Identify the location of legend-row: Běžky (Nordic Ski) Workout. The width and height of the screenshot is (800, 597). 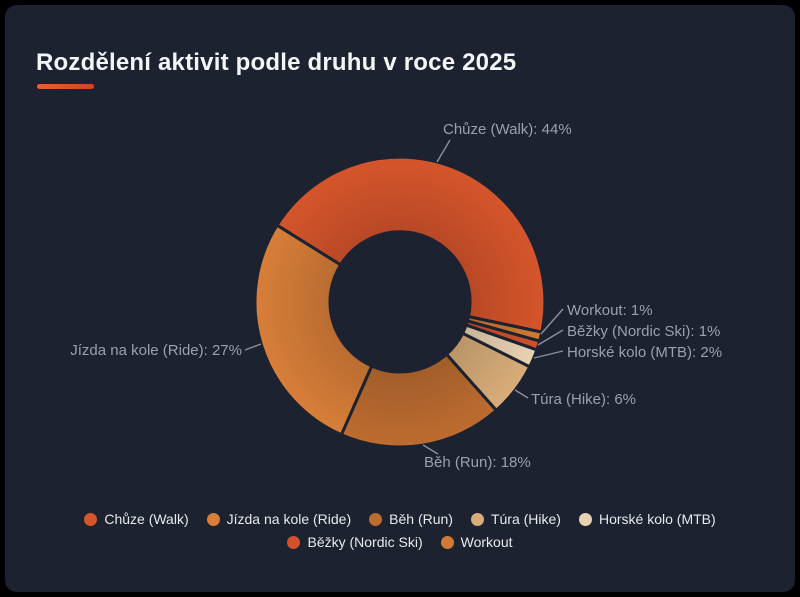
(400, 542).